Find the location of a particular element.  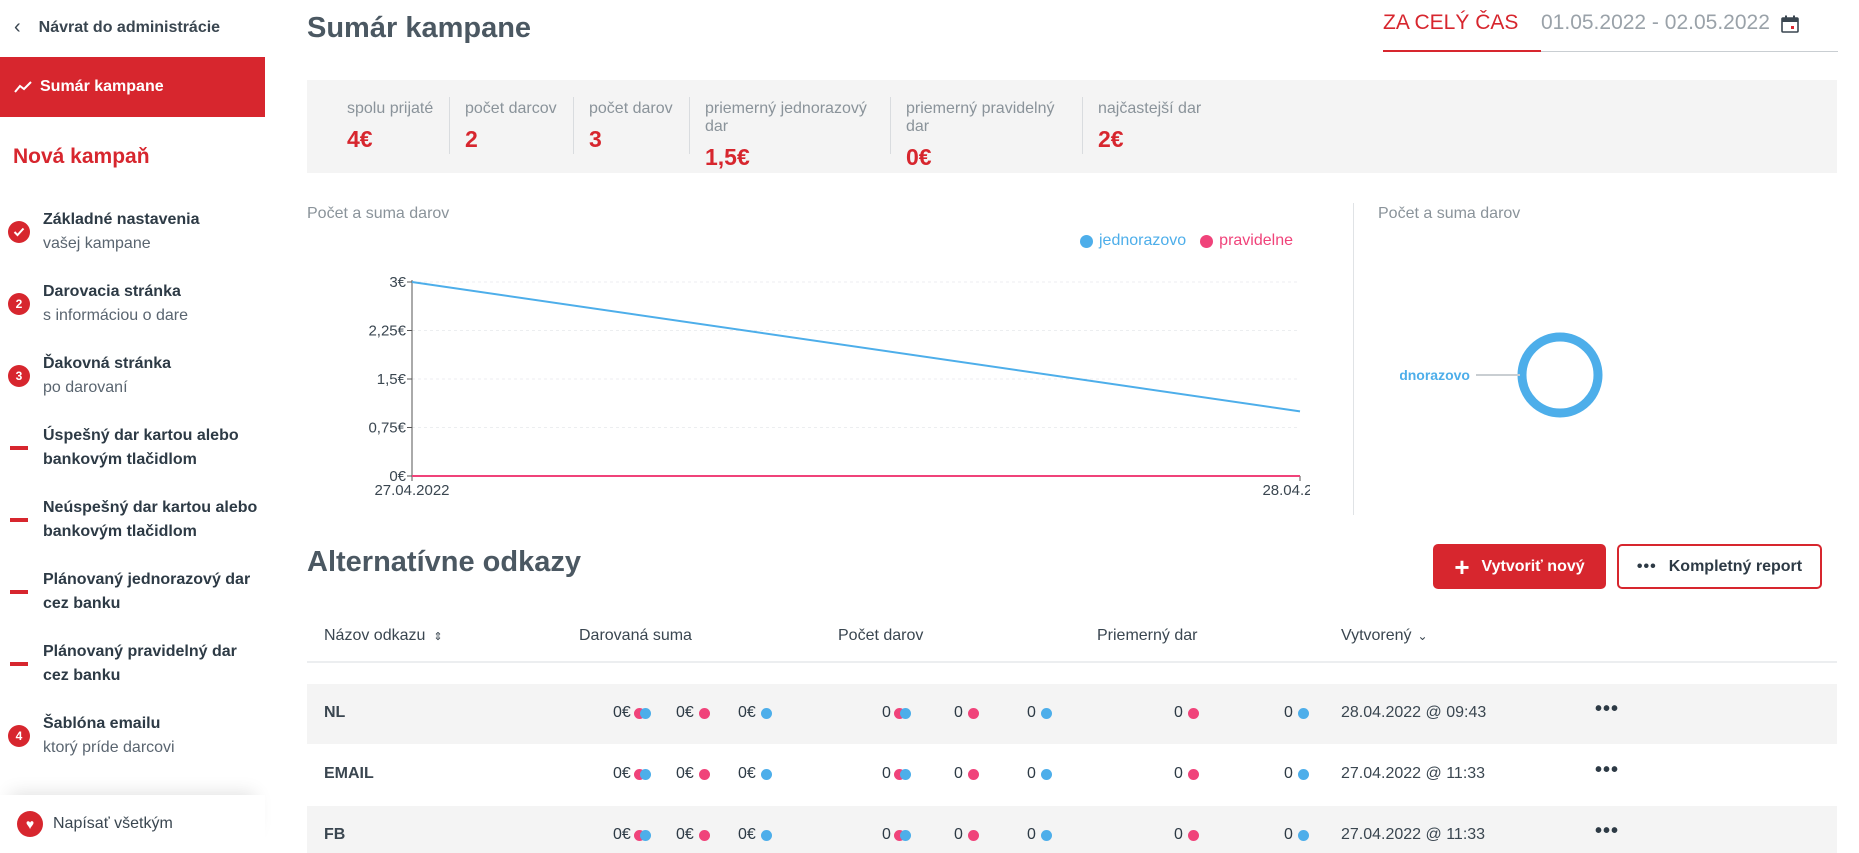

date-range-picker: 01.05.2022 - 02.05.2022 is located at coordinates (1689, 26).